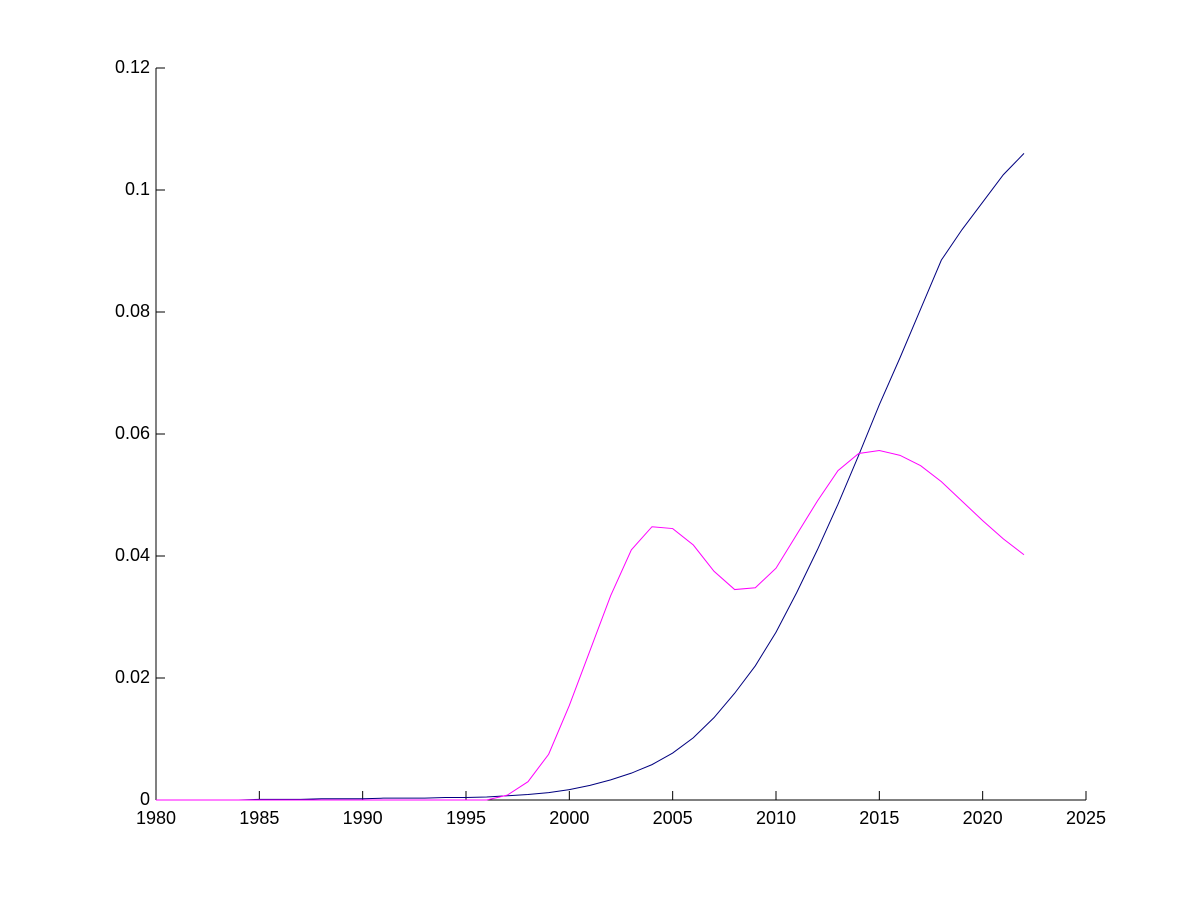  I want to click on x-tick-label: 1995, so click(466, 818).